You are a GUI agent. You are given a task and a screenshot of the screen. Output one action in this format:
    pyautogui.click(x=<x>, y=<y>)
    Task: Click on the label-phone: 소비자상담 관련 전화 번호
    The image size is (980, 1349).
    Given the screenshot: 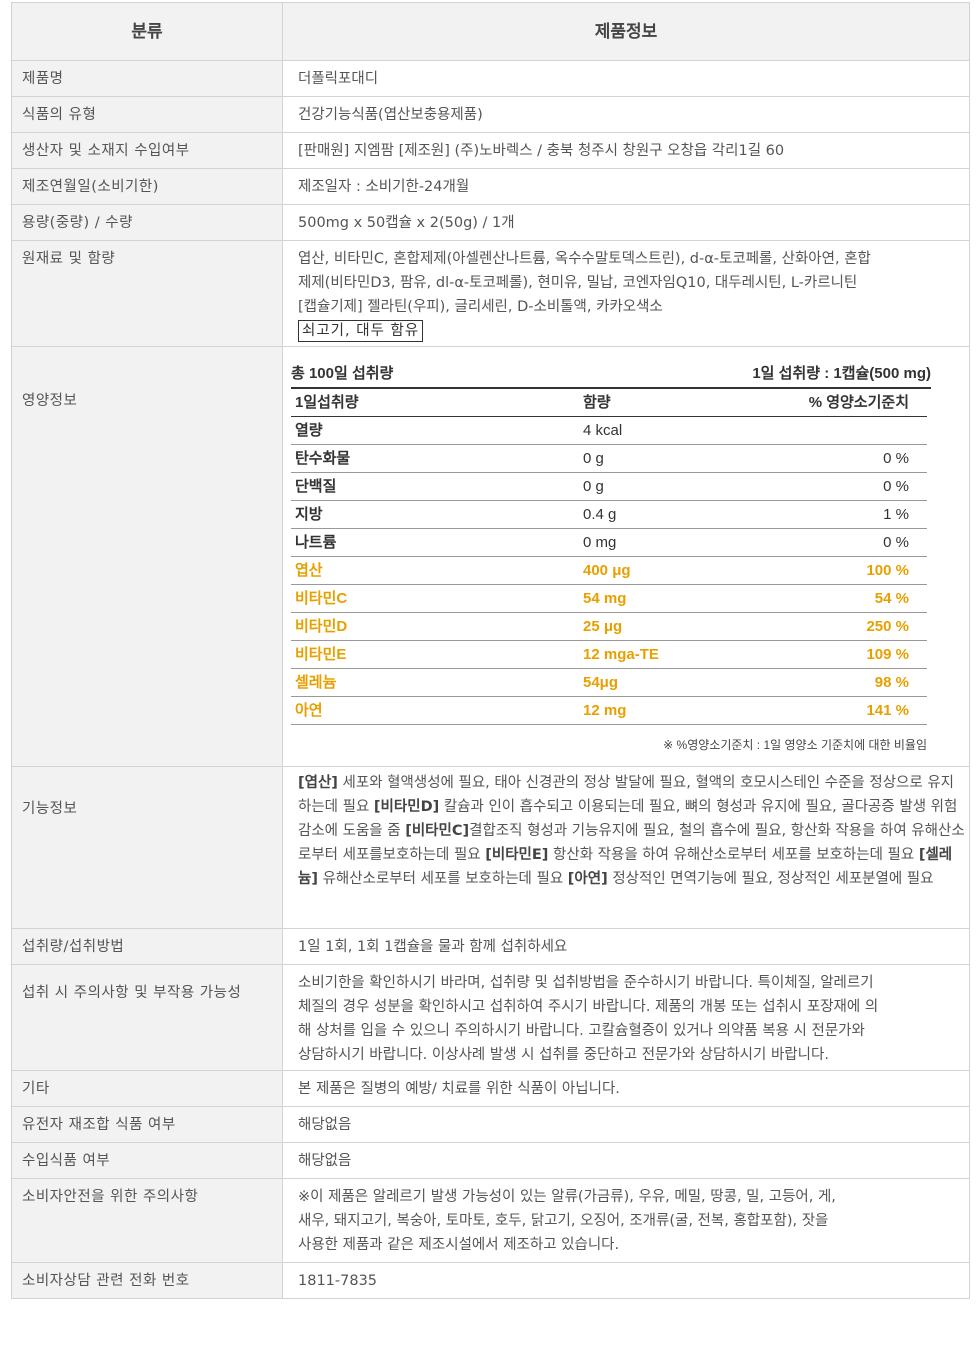 What is the action you would take?
    pyautogui.click(x=147, y=1280)
    